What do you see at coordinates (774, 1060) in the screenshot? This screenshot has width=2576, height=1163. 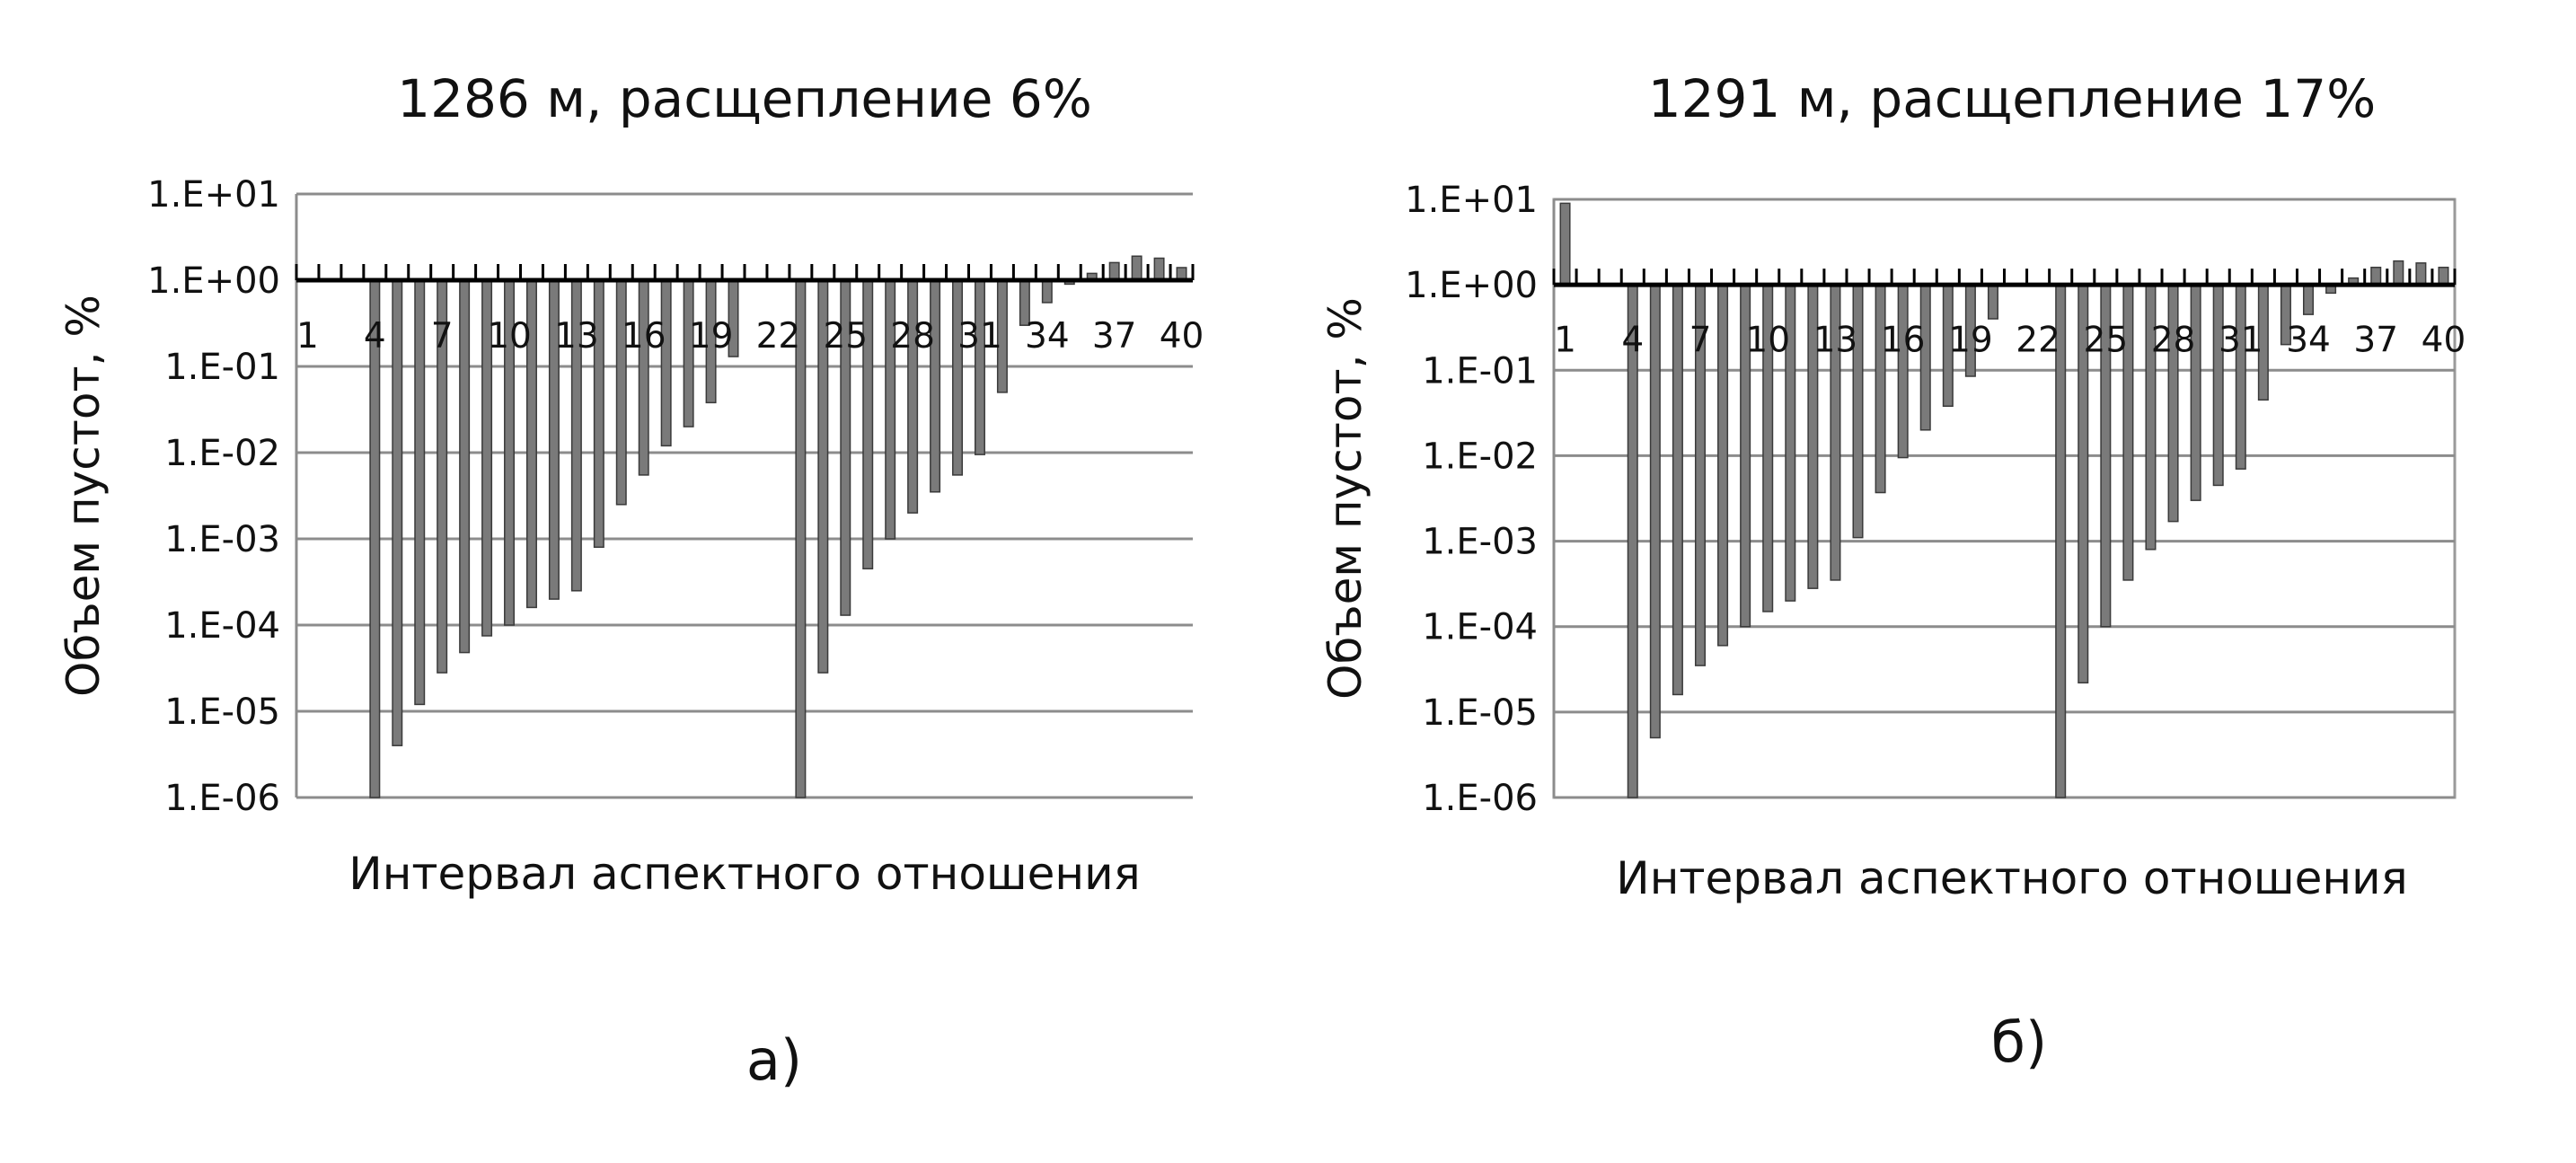 I see `panel-label: а)` at bounding box center [774, 1060].